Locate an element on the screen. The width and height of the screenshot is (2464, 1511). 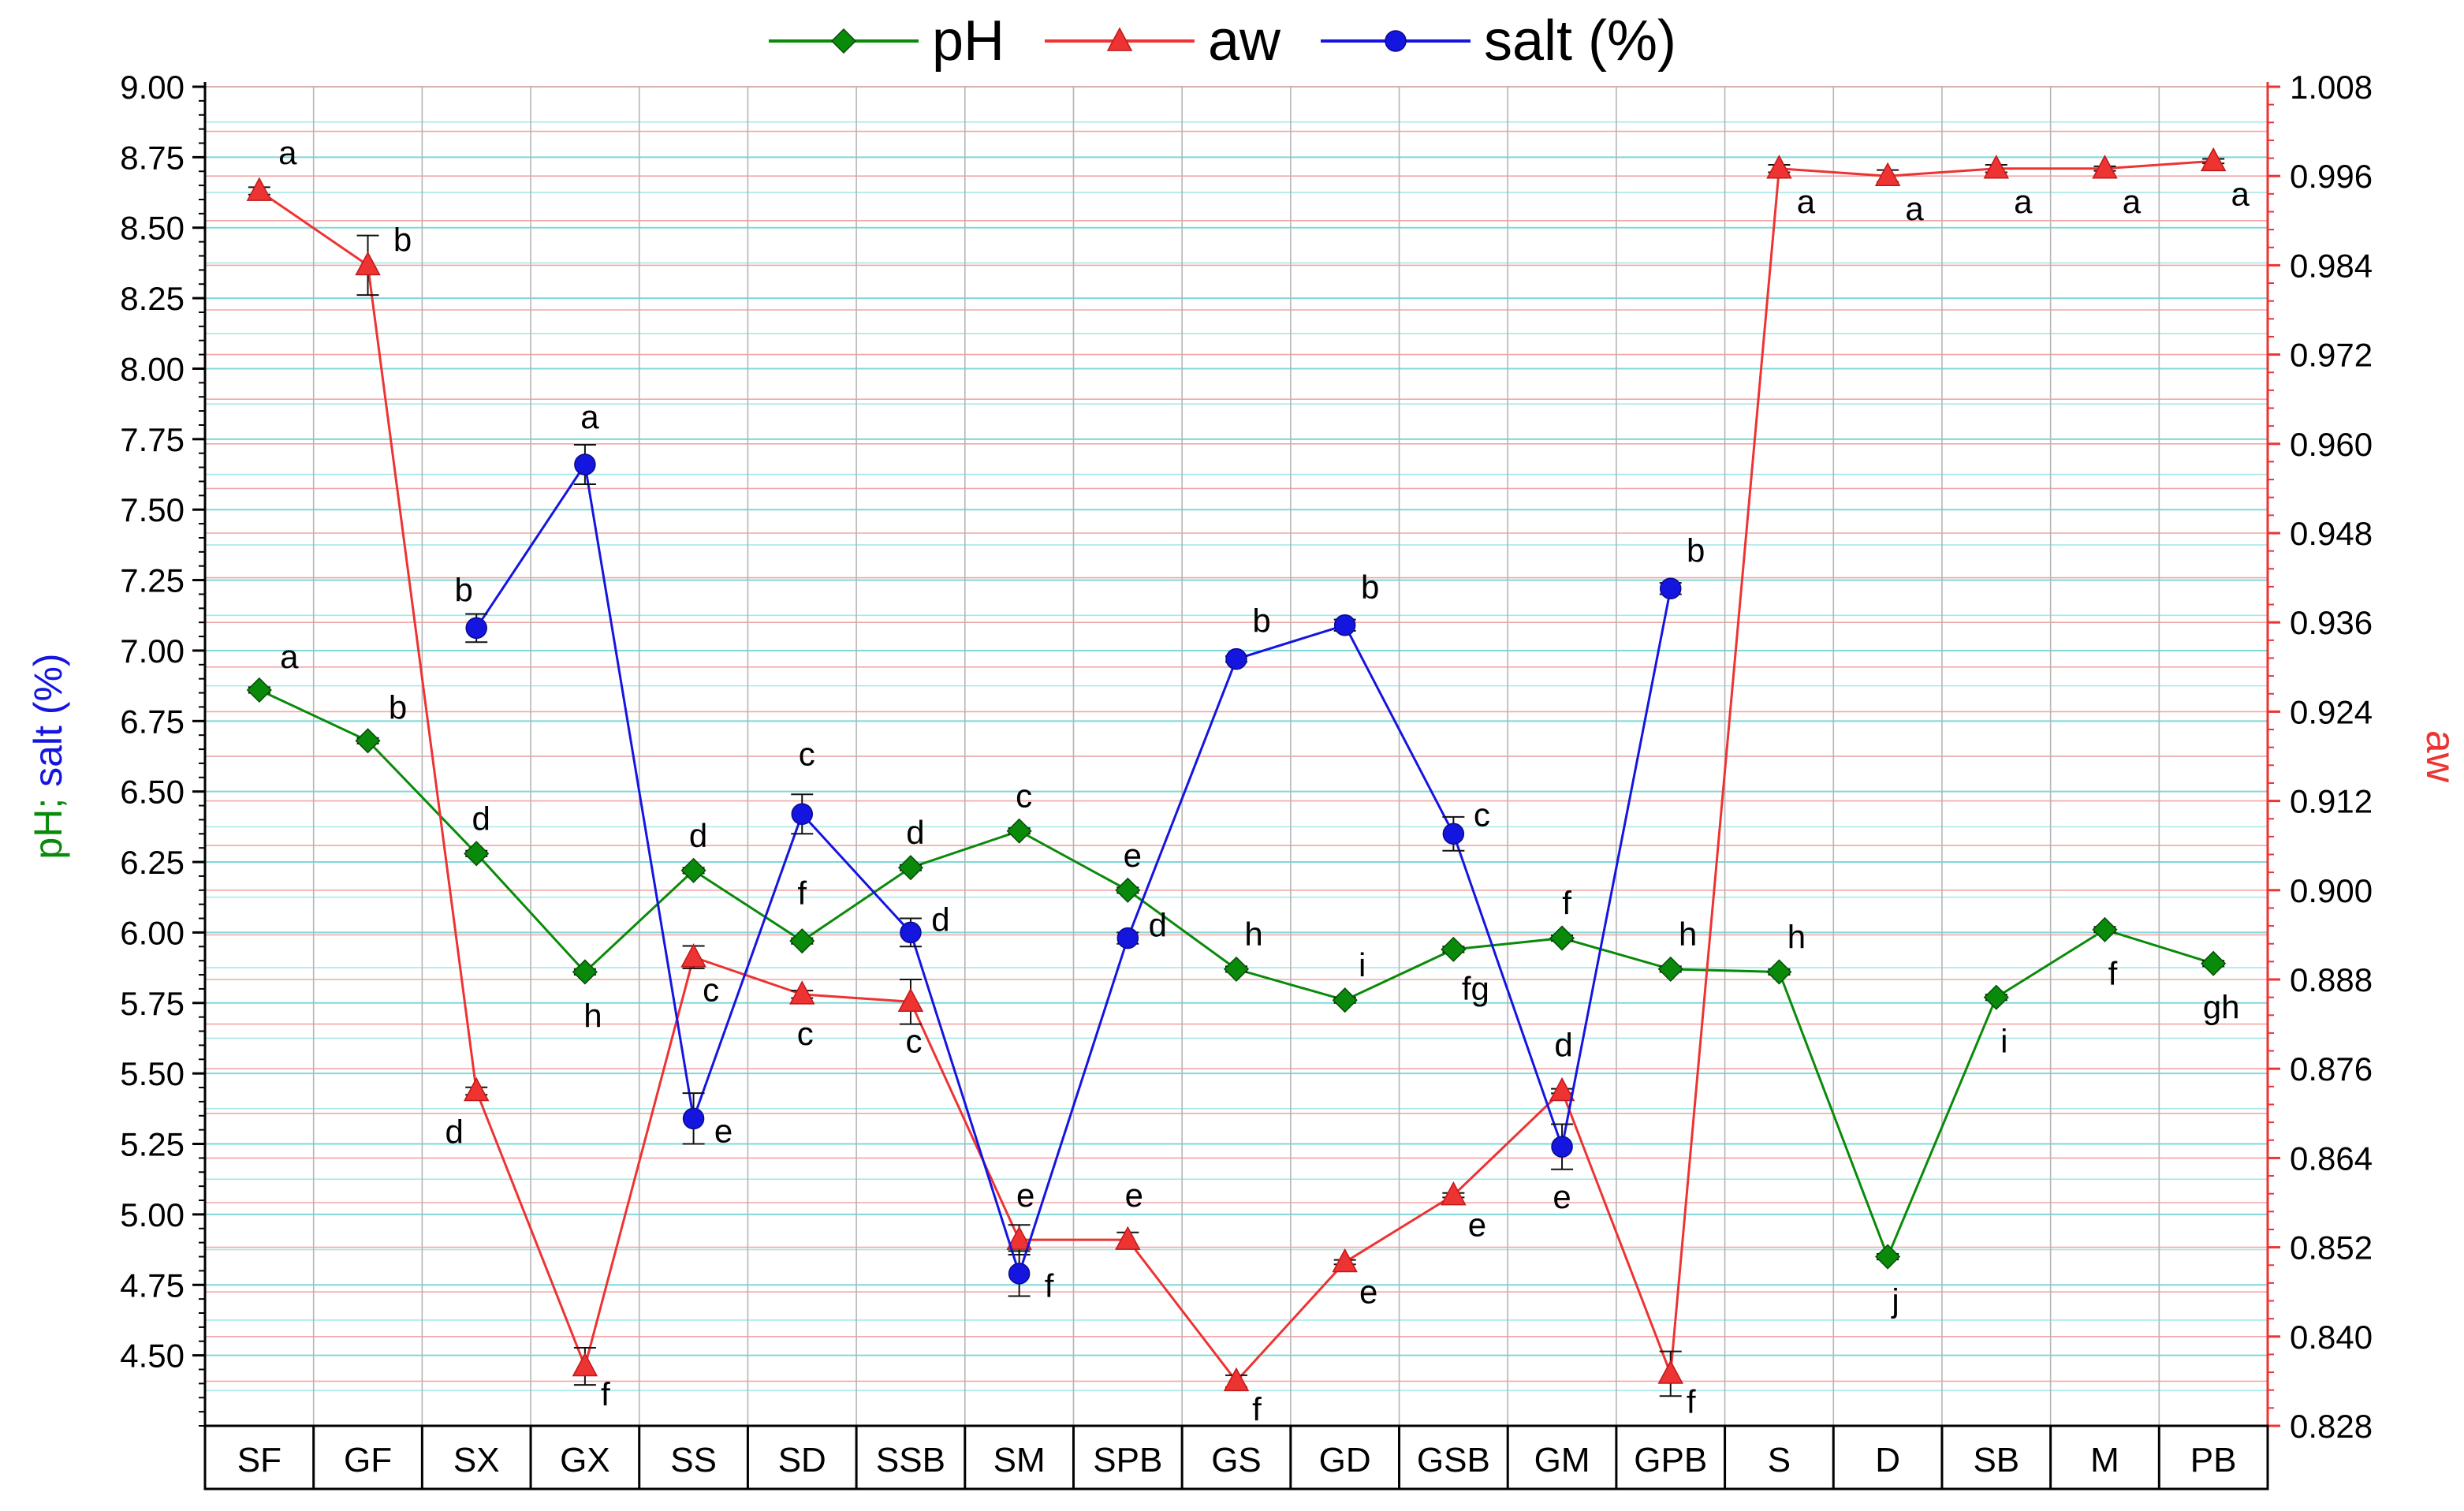
right-axis-tick-label: 0.864 is located at coordinates (2331, 1158).